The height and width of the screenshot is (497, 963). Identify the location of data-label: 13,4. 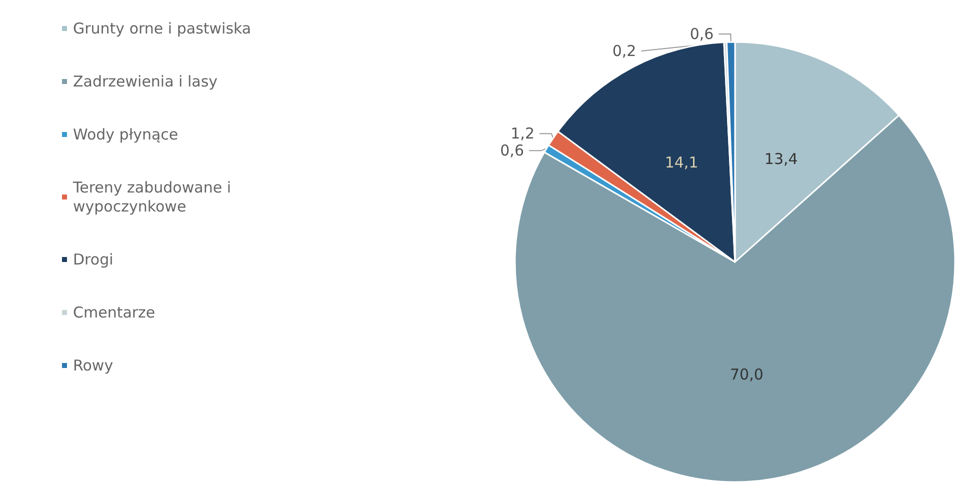
(781, 159).